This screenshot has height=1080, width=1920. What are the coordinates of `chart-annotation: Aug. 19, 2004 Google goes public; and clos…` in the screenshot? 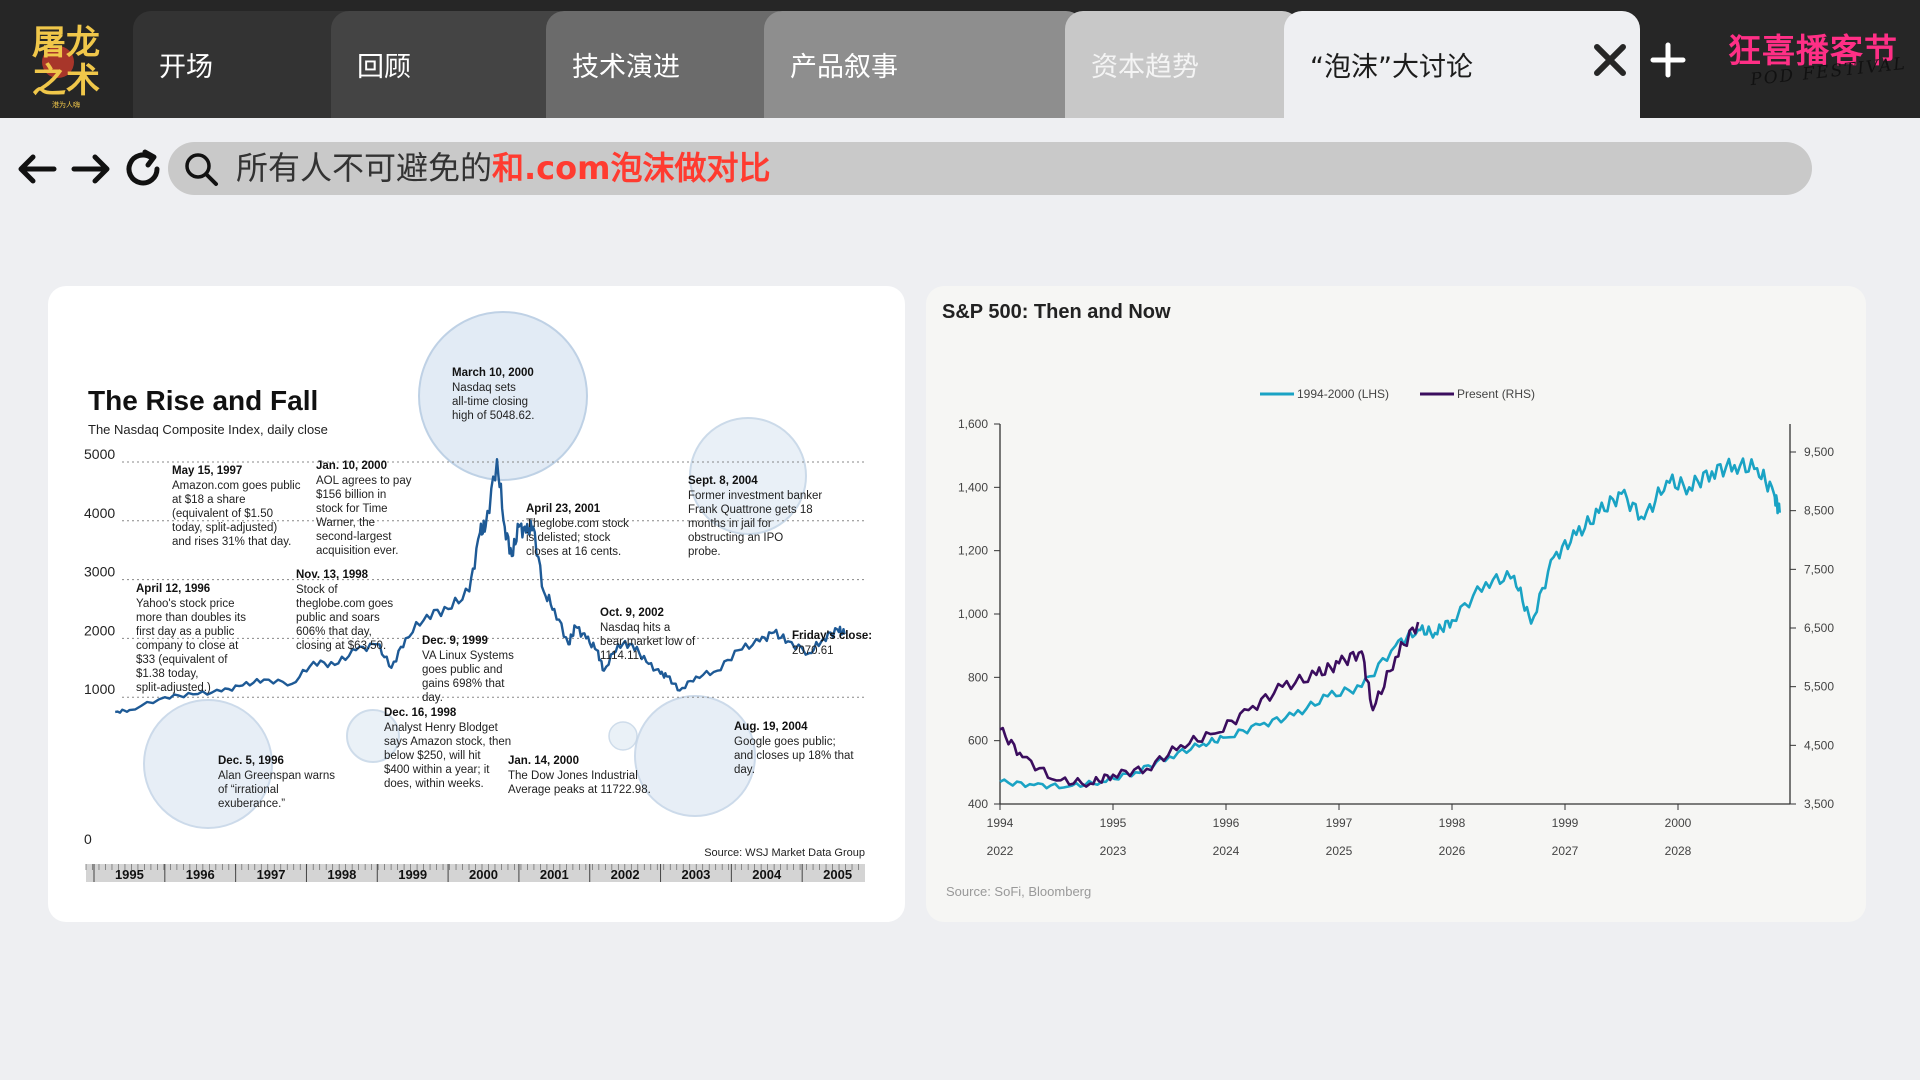 It's located at (794, 748).